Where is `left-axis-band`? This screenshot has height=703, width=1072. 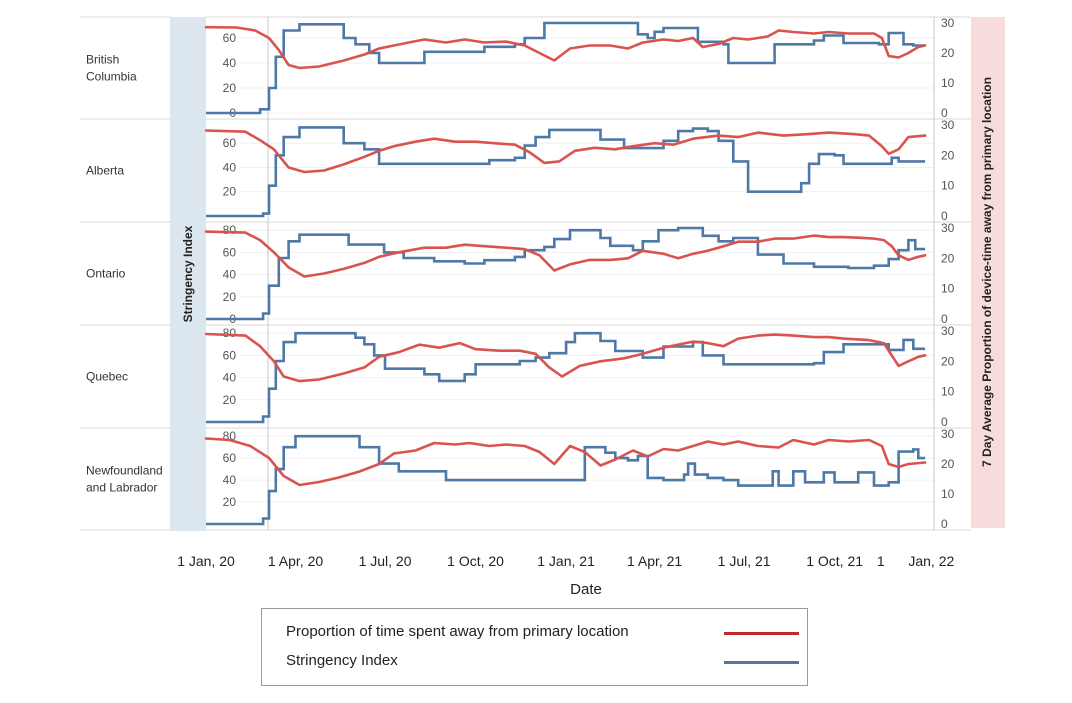
left-axis-band is located at coordinates (188, 274).